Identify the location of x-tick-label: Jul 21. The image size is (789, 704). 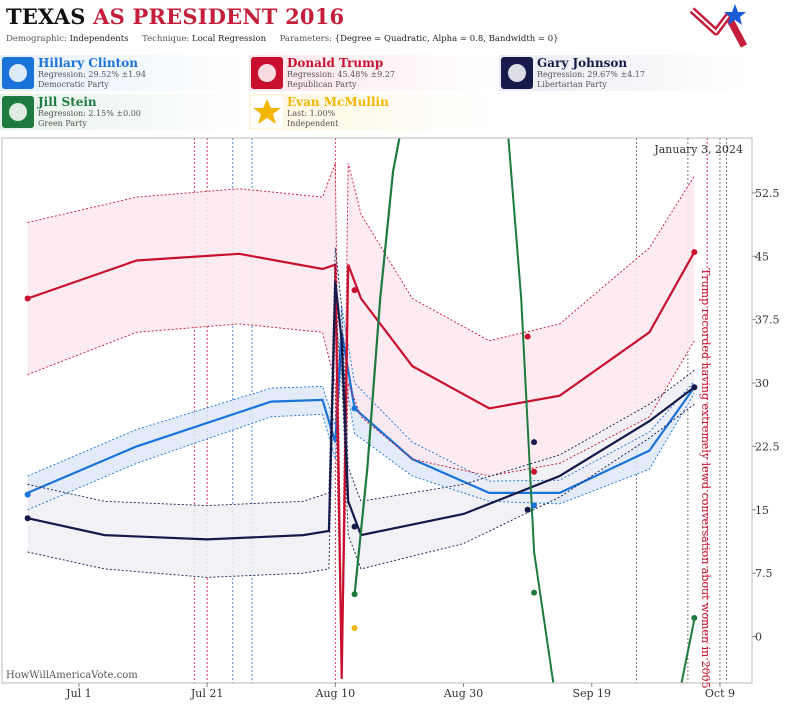
(207, 693).